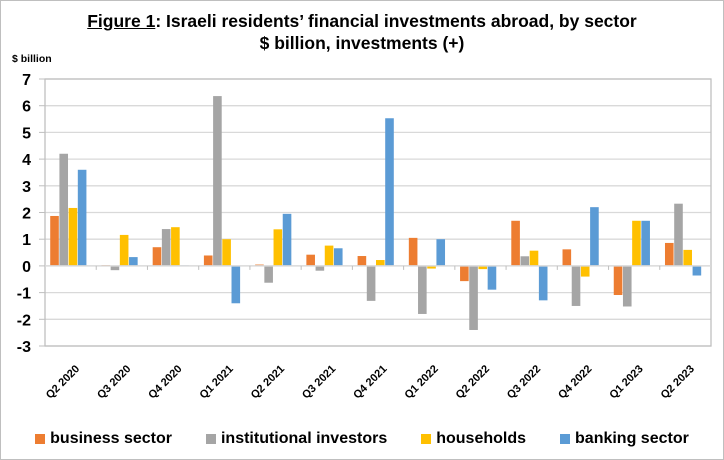 The width and height of the screenshot is (724, 460). What do you see at coordinates (575, 382) in the screenshot?
I see `x-tick-label: Q4 2022` at bounding box center [575, 382].